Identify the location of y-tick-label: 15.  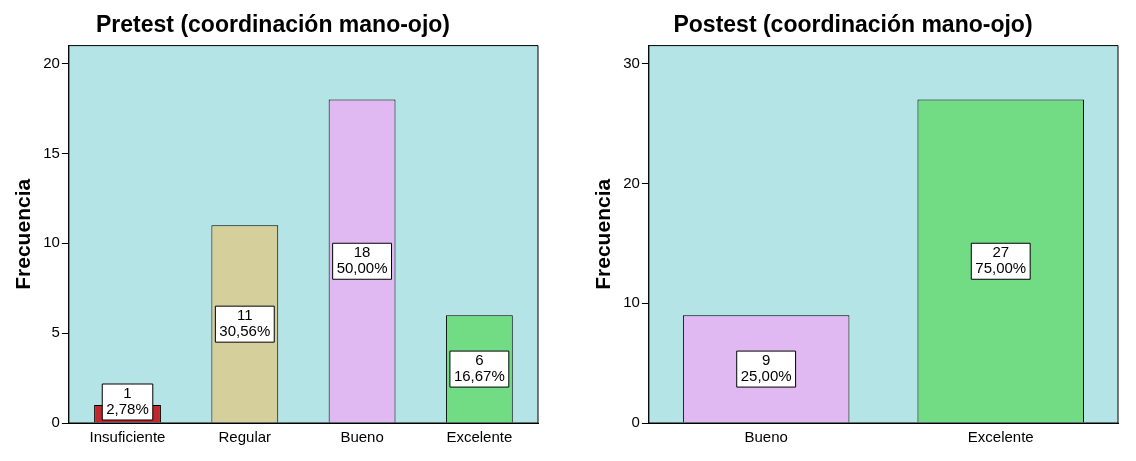
(51, 152).